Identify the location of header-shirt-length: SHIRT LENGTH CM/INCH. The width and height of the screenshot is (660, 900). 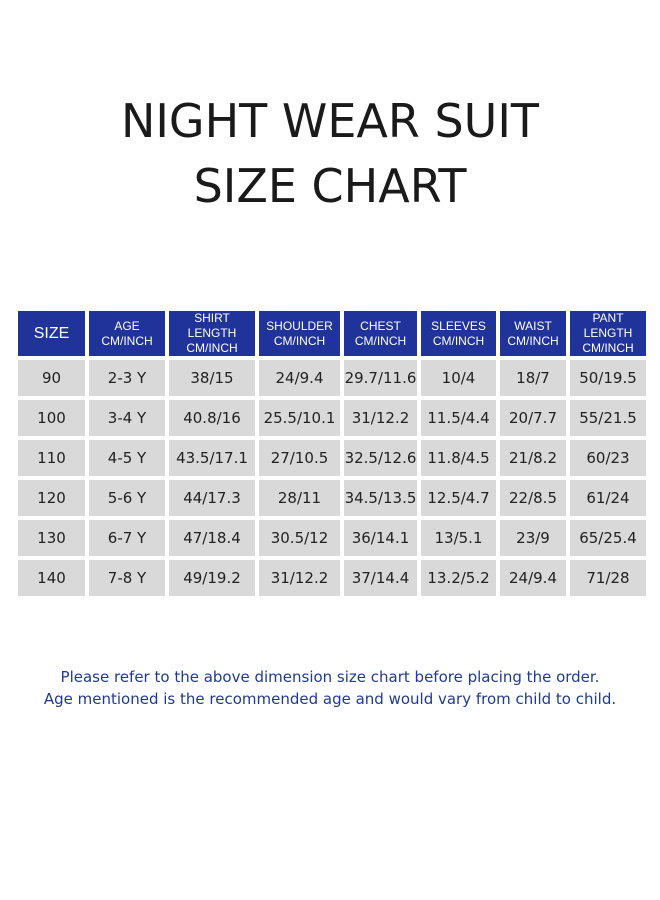
(212, 333).